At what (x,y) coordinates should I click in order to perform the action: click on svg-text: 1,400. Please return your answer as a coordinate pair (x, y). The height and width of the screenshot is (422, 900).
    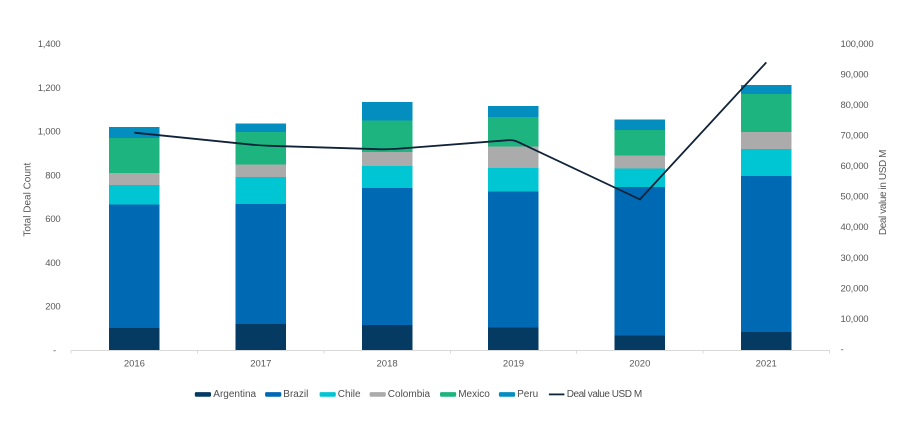
    Looking at the image, I should click on (49, 44).